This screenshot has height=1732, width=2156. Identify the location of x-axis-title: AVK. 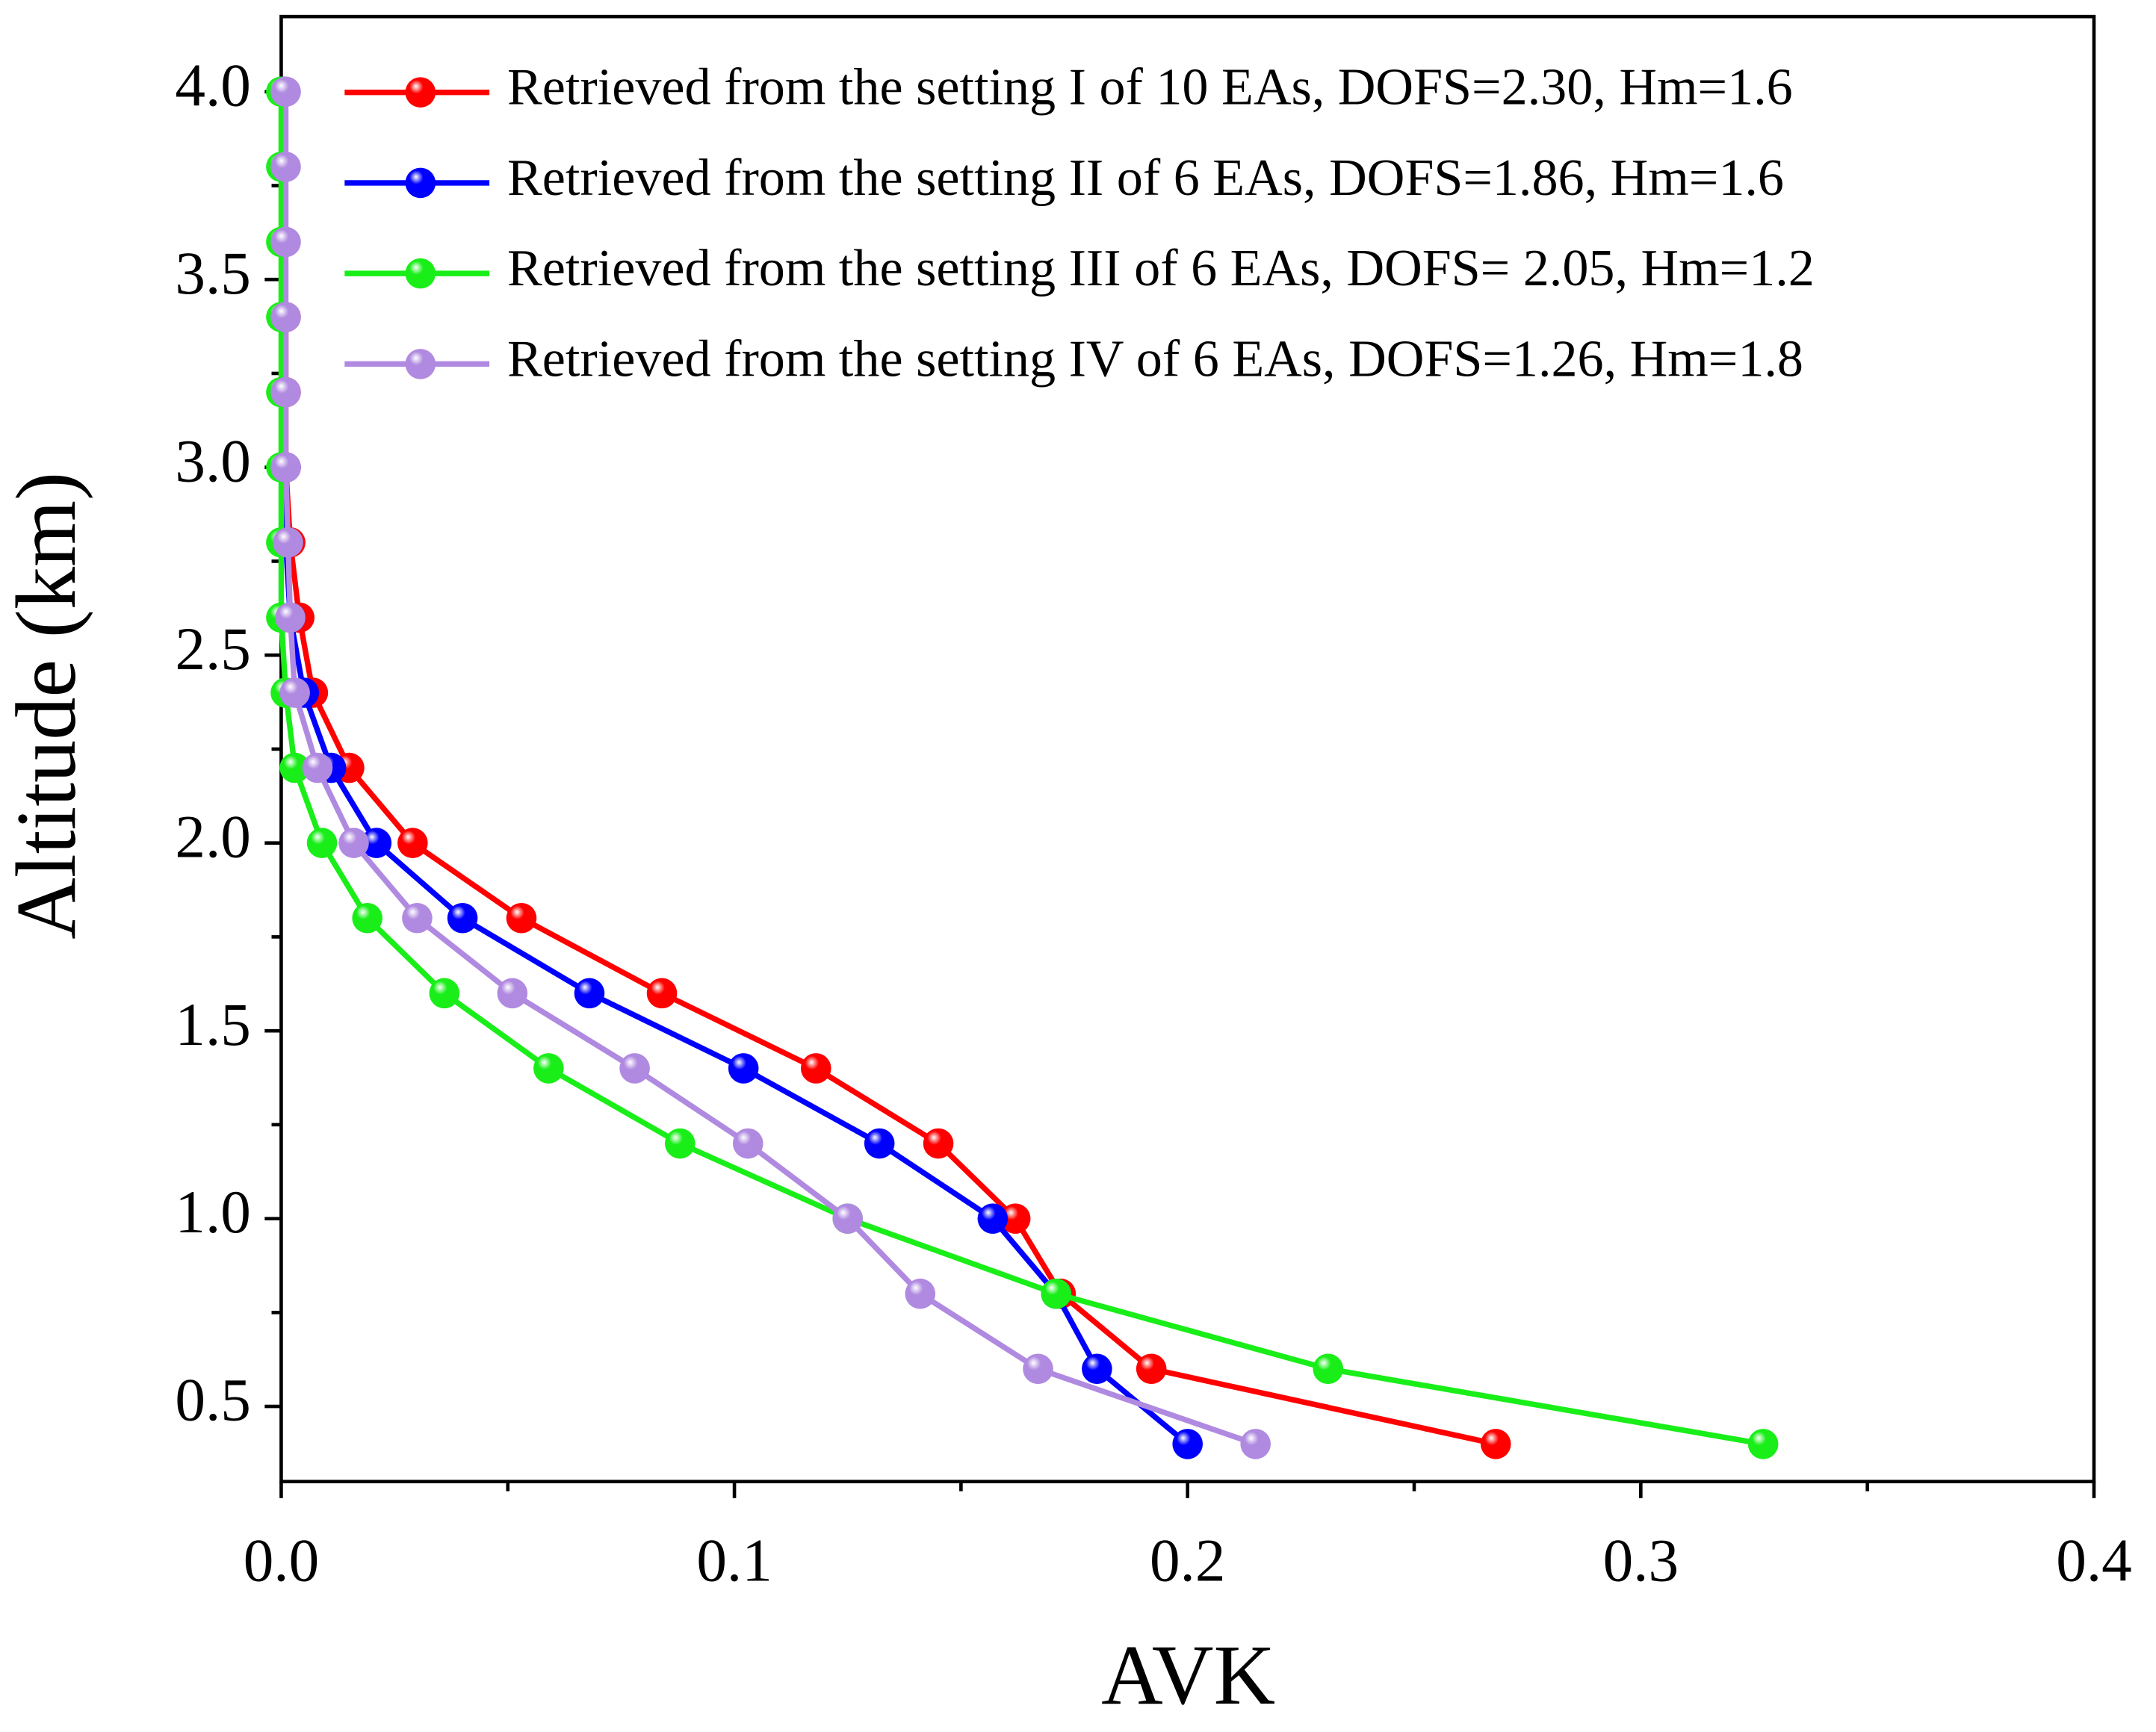
(1188, 1675).